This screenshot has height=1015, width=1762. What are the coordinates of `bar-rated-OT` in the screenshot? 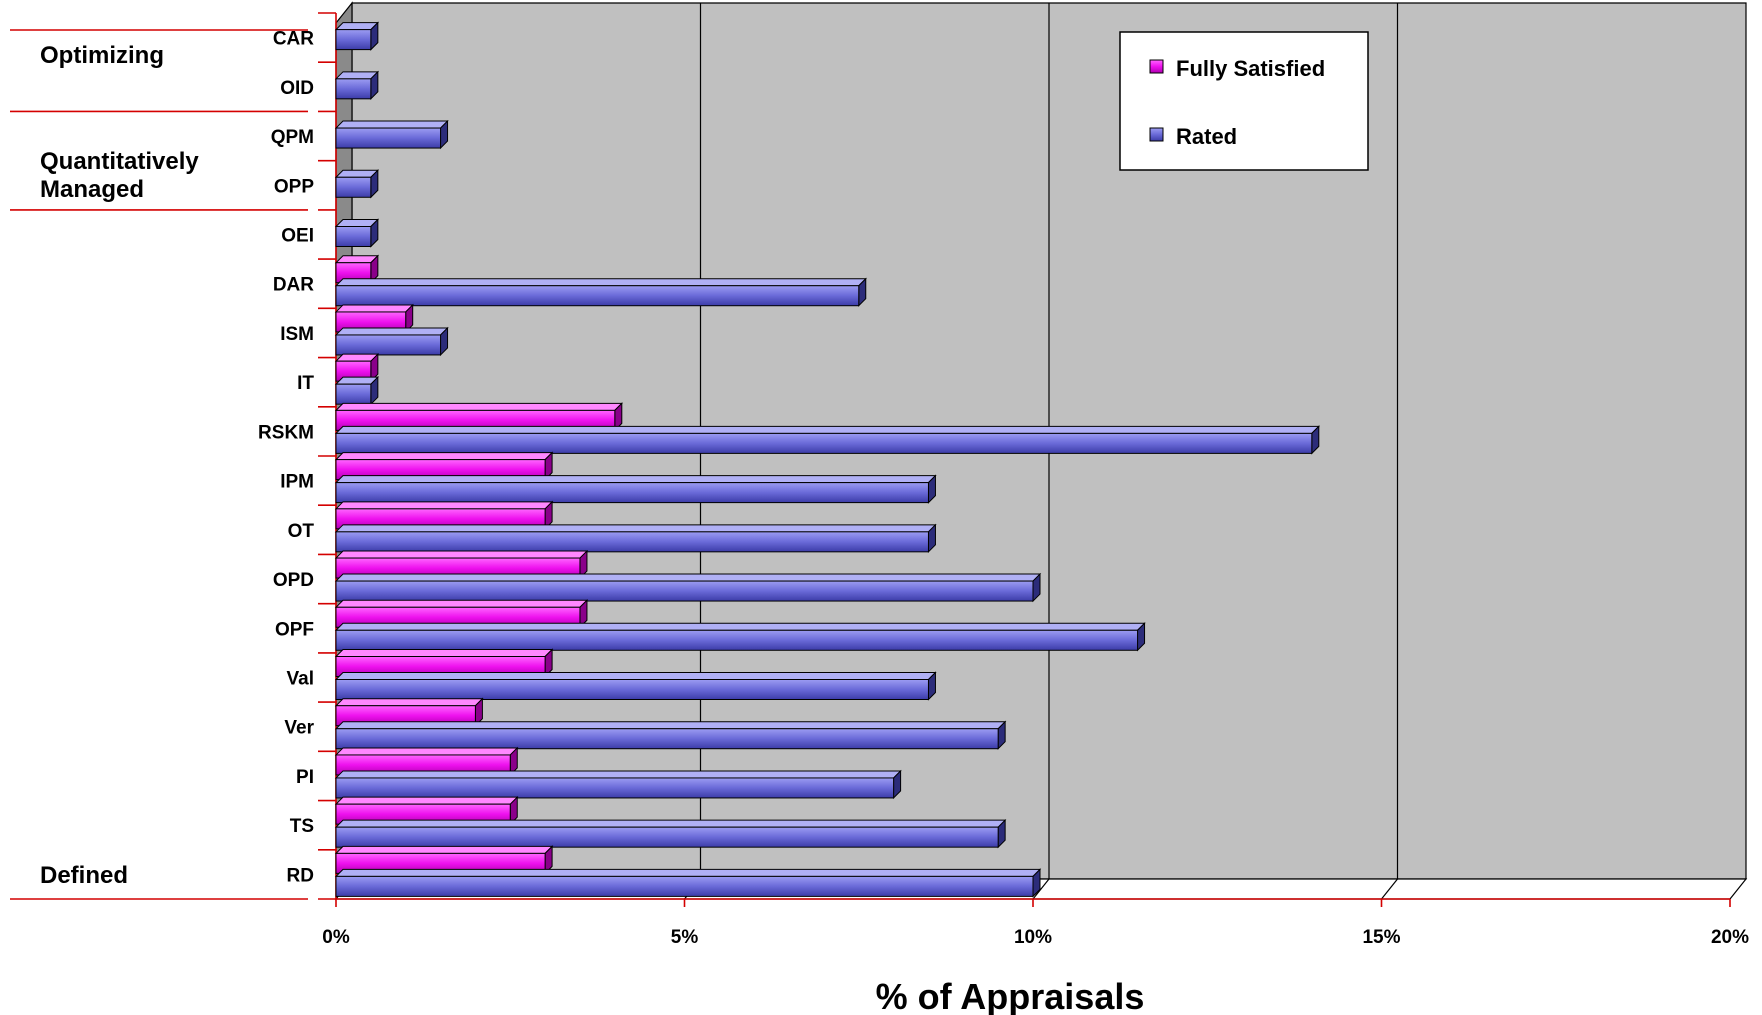 It's located at (635, 538).